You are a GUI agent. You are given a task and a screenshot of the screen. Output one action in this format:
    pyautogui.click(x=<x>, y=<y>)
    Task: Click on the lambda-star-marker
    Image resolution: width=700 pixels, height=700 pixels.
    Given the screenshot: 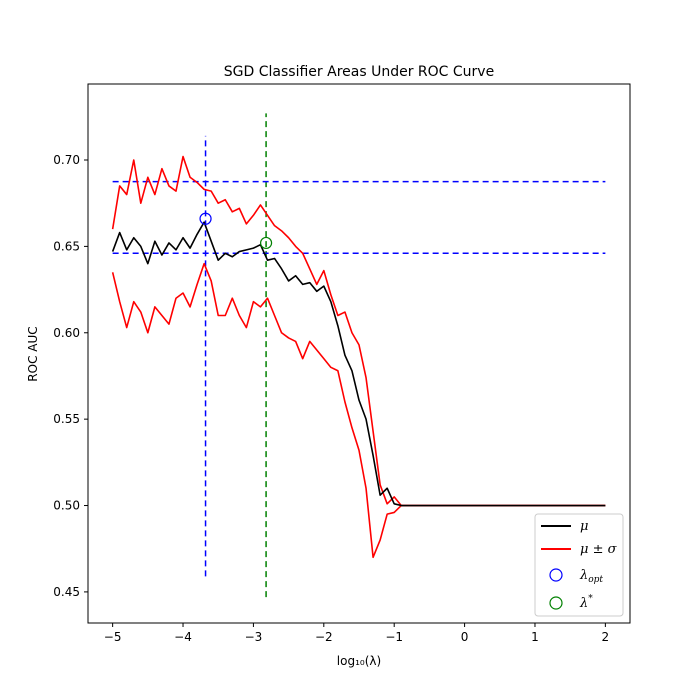 What is the action you would take?
    pyautogui.click(x=266, y=243)
    